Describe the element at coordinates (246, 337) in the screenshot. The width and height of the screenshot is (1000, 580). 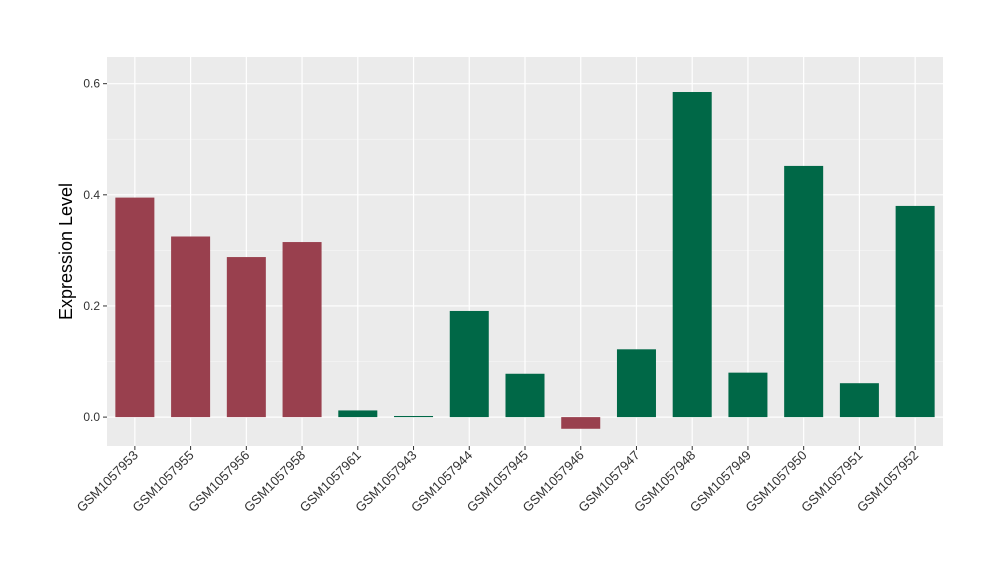
I see `bar-GSM1057956` at that location.